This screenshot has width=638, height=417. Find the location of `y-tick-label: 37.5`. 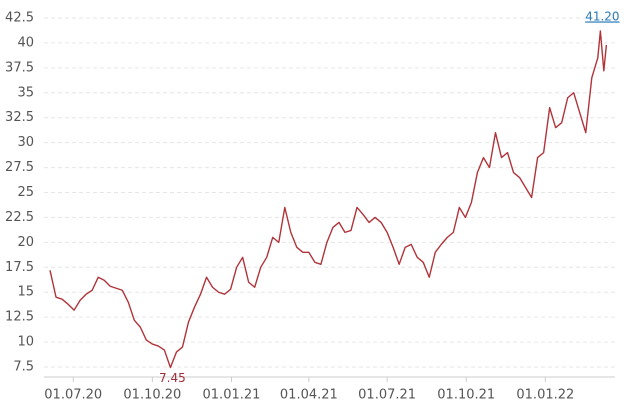

y-tick-label: 37.5 is located at coordinates (19, 67).